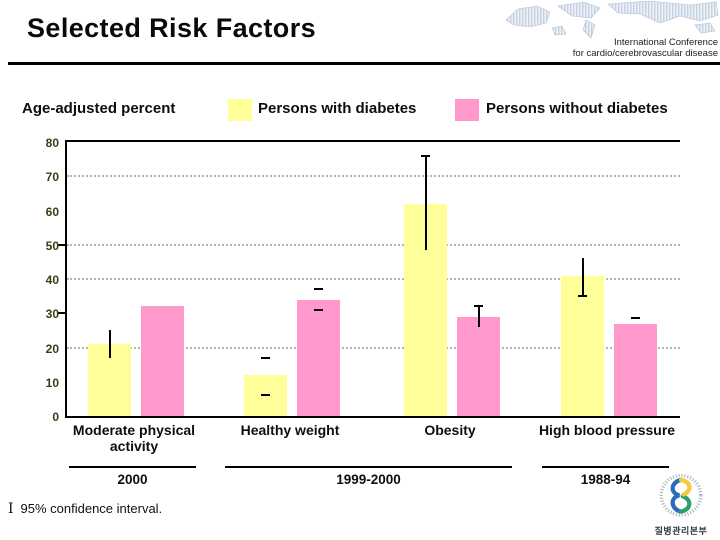 The image size is (720, 540). I want to click on category-label: High blood pressure, so click(607, 430).